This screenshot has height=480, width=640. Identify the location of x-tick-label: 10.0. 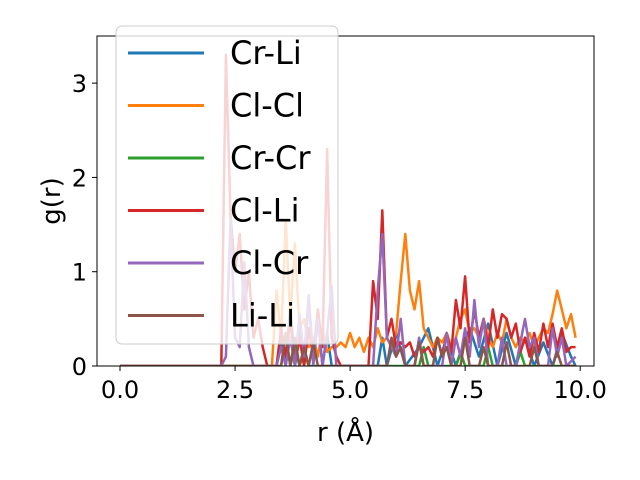
(579, 390).